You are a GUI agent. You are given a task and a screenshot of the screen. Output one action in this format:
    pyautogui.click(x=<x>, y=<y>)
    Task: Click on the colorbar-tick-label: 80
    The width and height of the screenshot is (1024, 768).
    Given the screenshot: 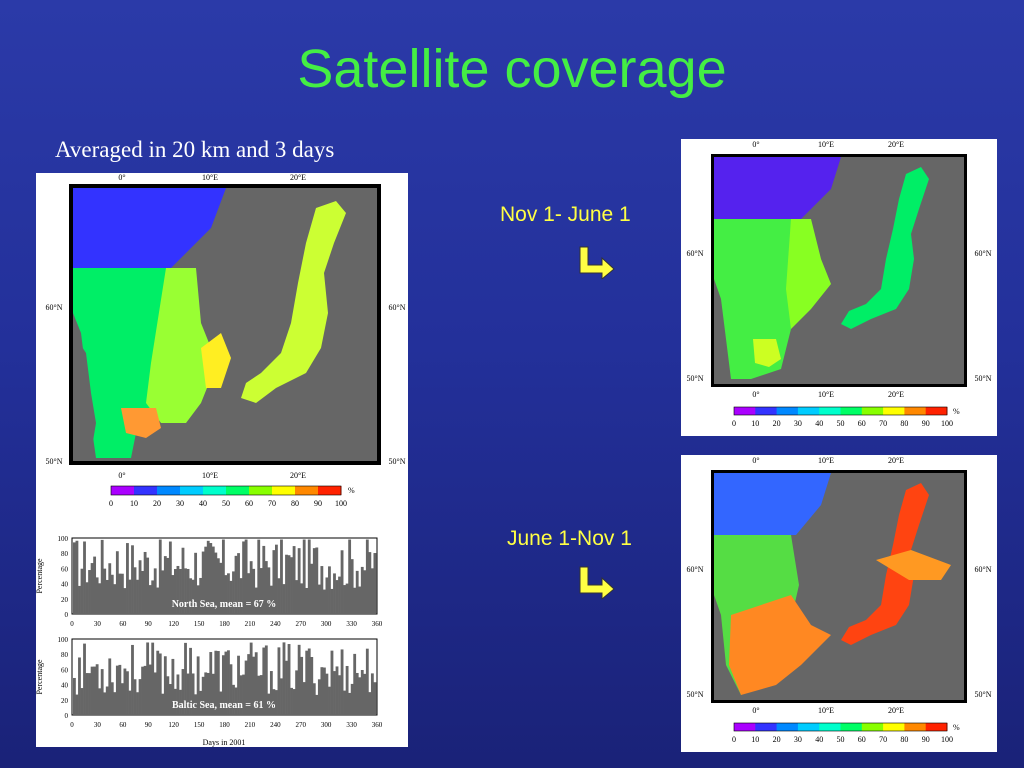 What is the action you would take?
    pyautogui.click(x=295, y=503)
    